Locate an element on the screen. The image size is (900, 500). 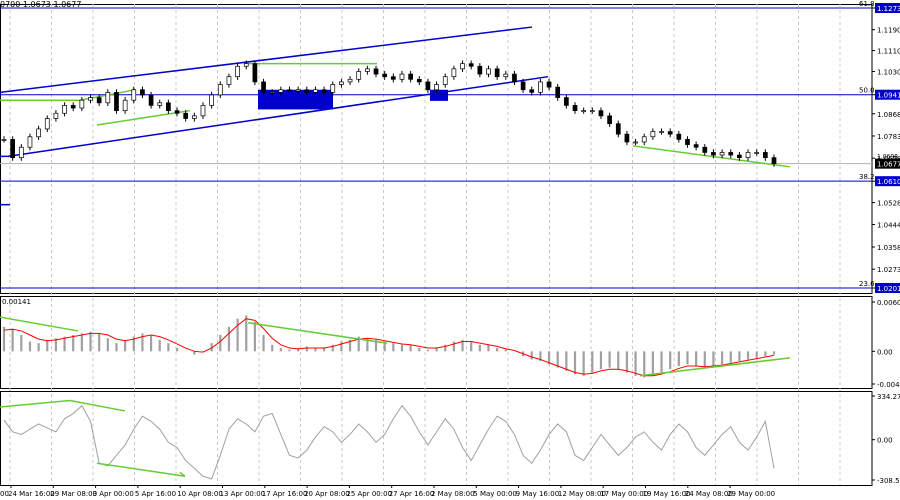
cci-line is located at coordinates (389, 442).